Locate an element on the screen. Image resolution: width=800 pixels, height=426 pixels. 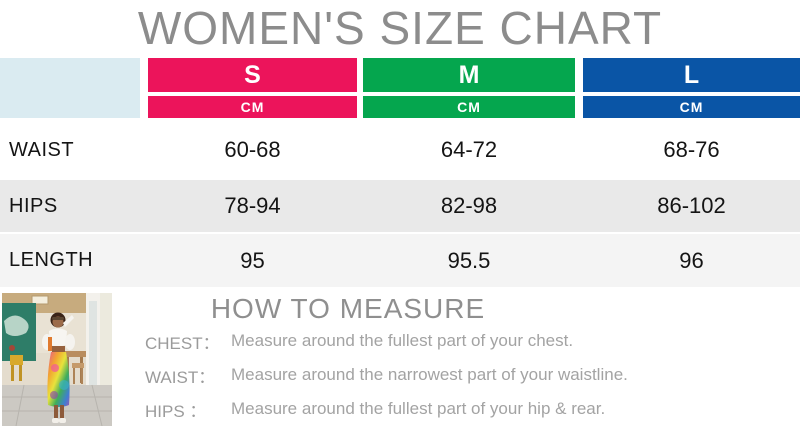
page-title: WOMEN'S SIZE CHART is located at coordinates (400, 28).